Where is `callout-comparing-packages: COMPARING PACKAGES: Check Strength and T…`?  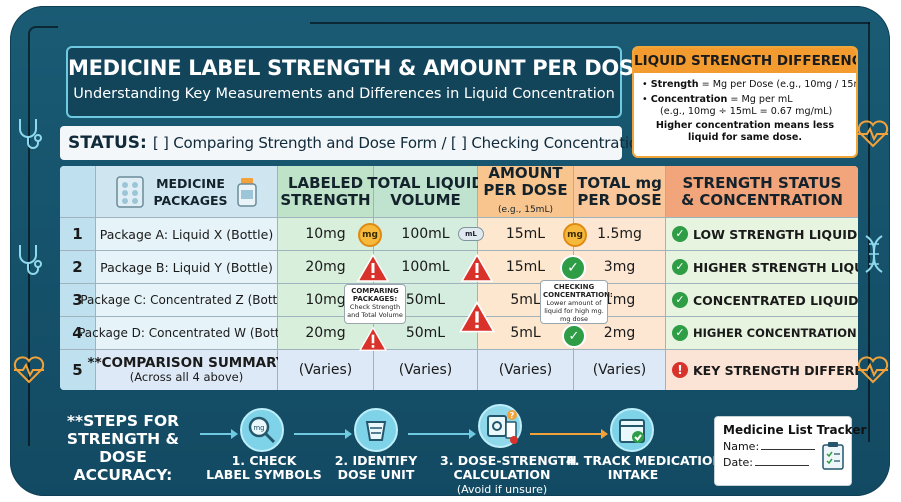
callout-comparing-packages: COMPARING PACKAGES: Check Strength and T… is located at coordinates (375, 304).